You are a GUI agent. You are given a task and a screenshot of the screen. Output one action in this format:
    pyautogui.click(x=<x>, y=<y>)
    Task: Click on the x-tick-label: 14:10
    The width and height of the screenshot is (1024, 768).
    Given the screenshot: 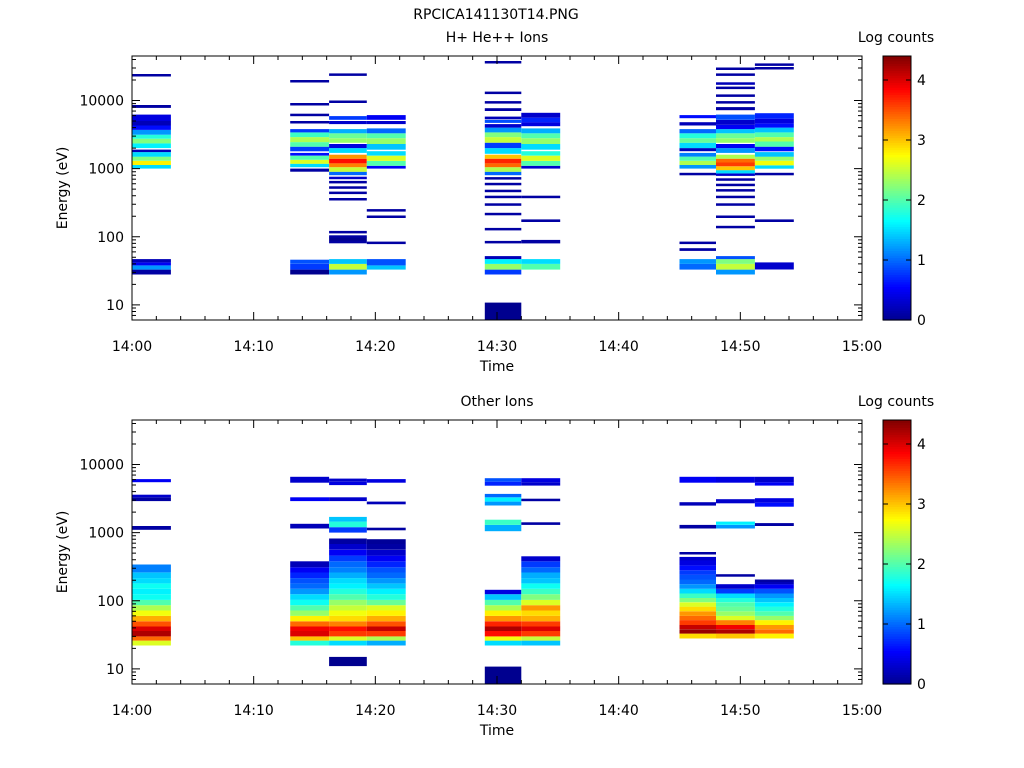 What is the action you would take?
    pyautogui.click(x=253, y=711)
    